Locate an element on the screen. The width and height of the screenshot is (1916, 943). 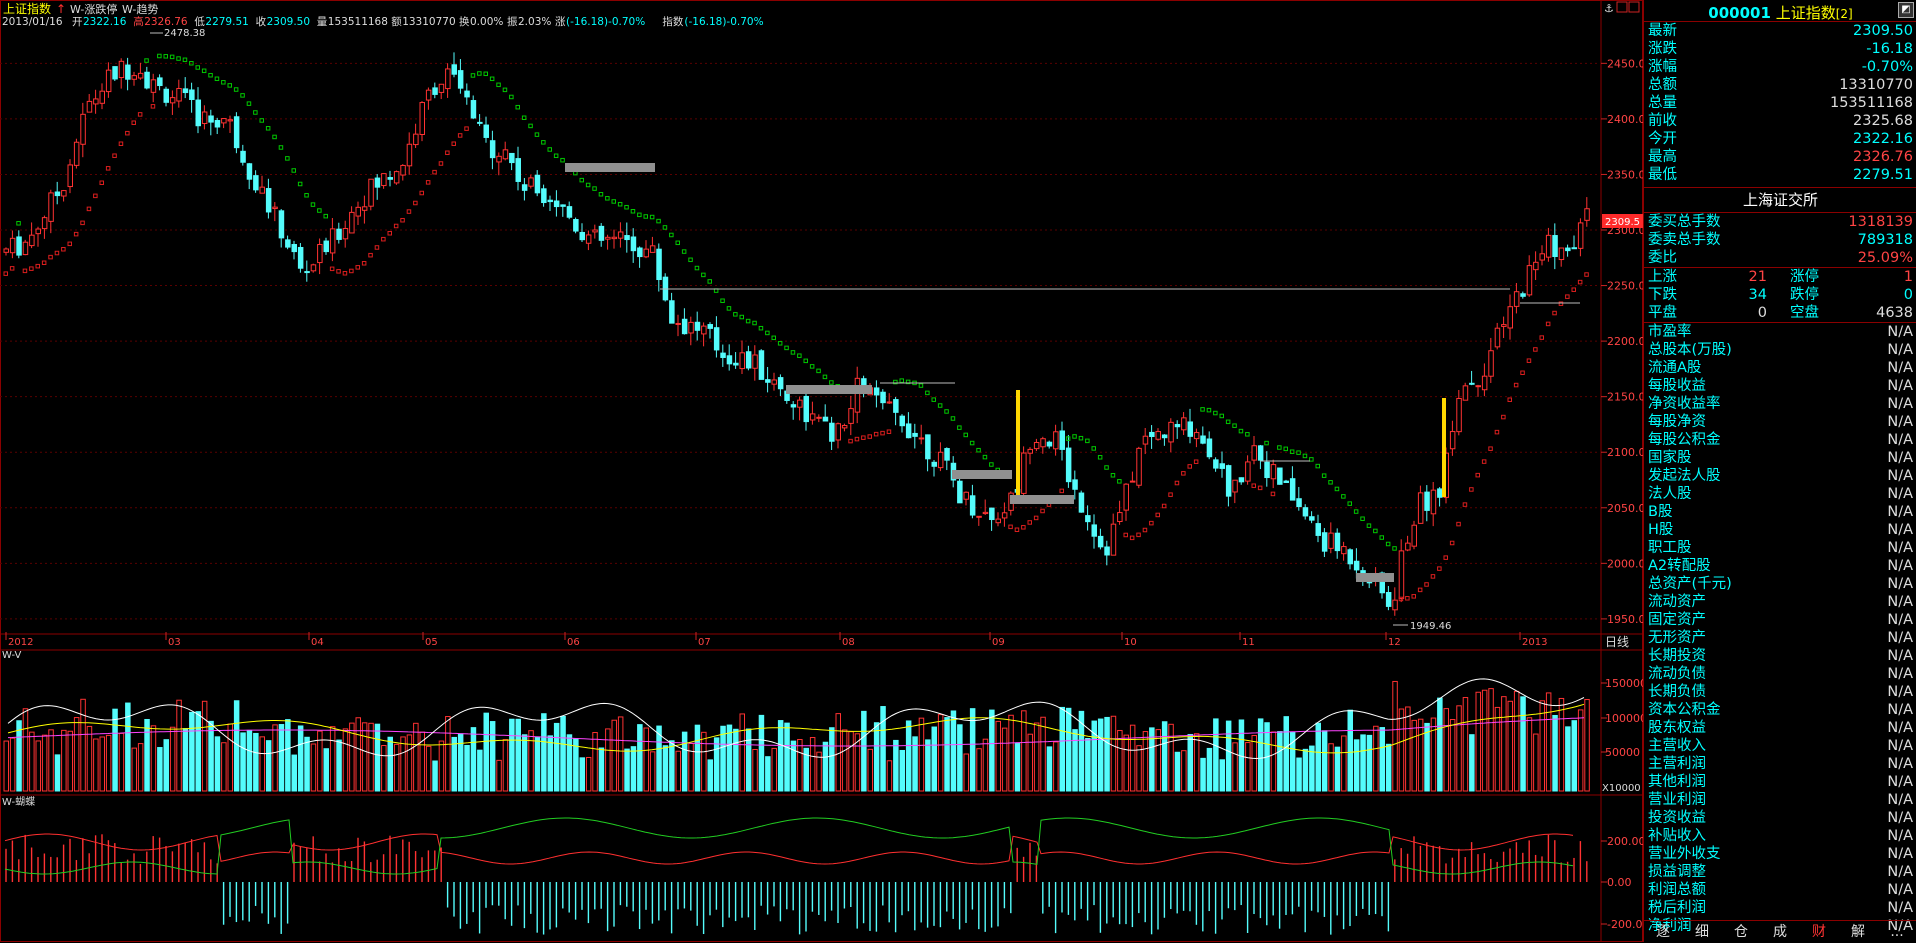
quote-row: 最高 2326.76 is located at coordinates (1780, 157).